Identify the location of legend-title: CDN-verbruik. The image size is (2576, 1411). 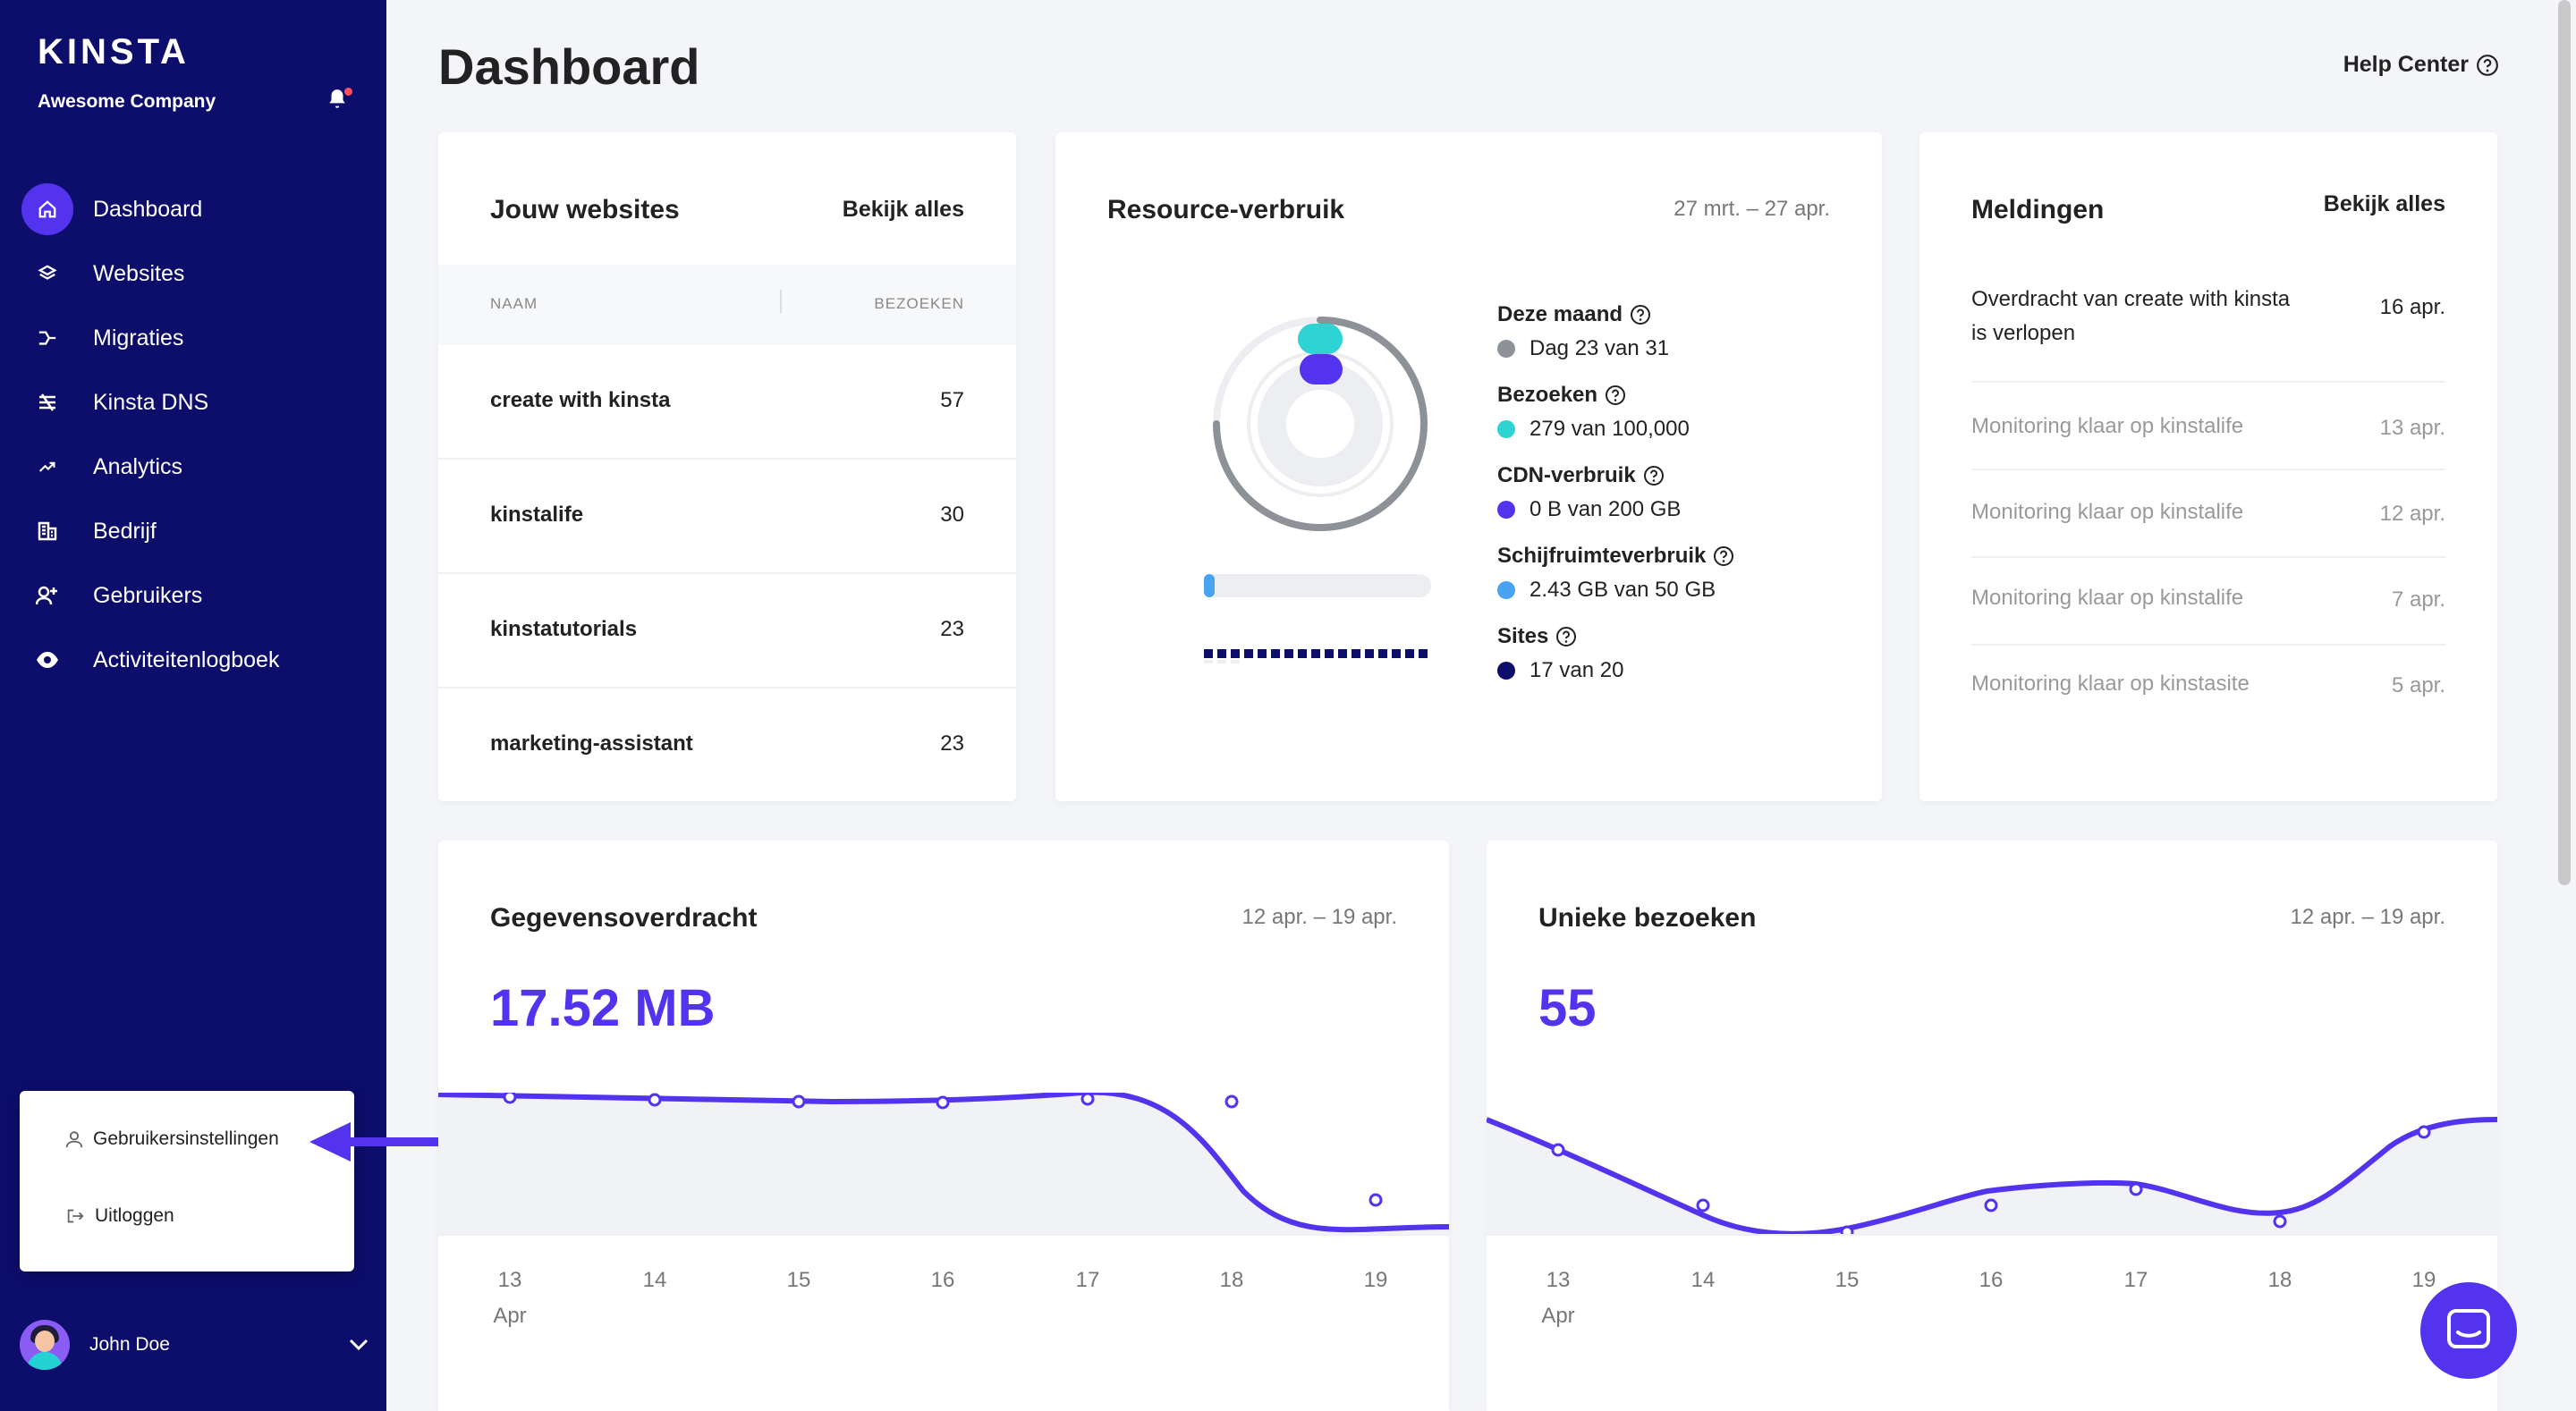
(1566, 475).